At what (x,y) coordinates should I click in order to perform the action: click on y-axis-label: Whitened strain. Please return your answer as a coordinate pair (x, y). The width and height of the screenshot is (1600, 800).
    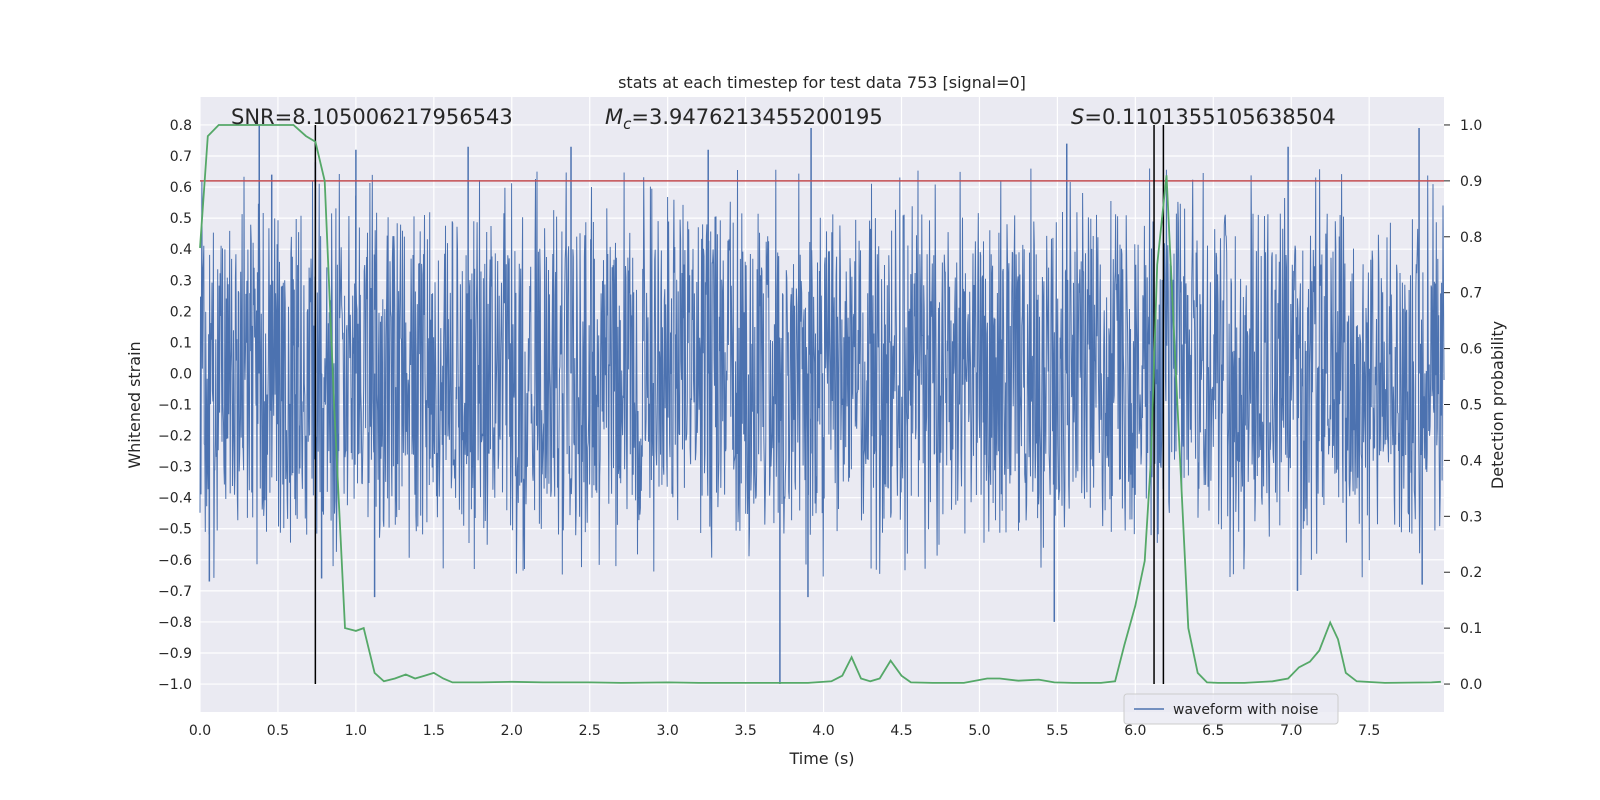
    Looking at the image, I should click on (134, 404).